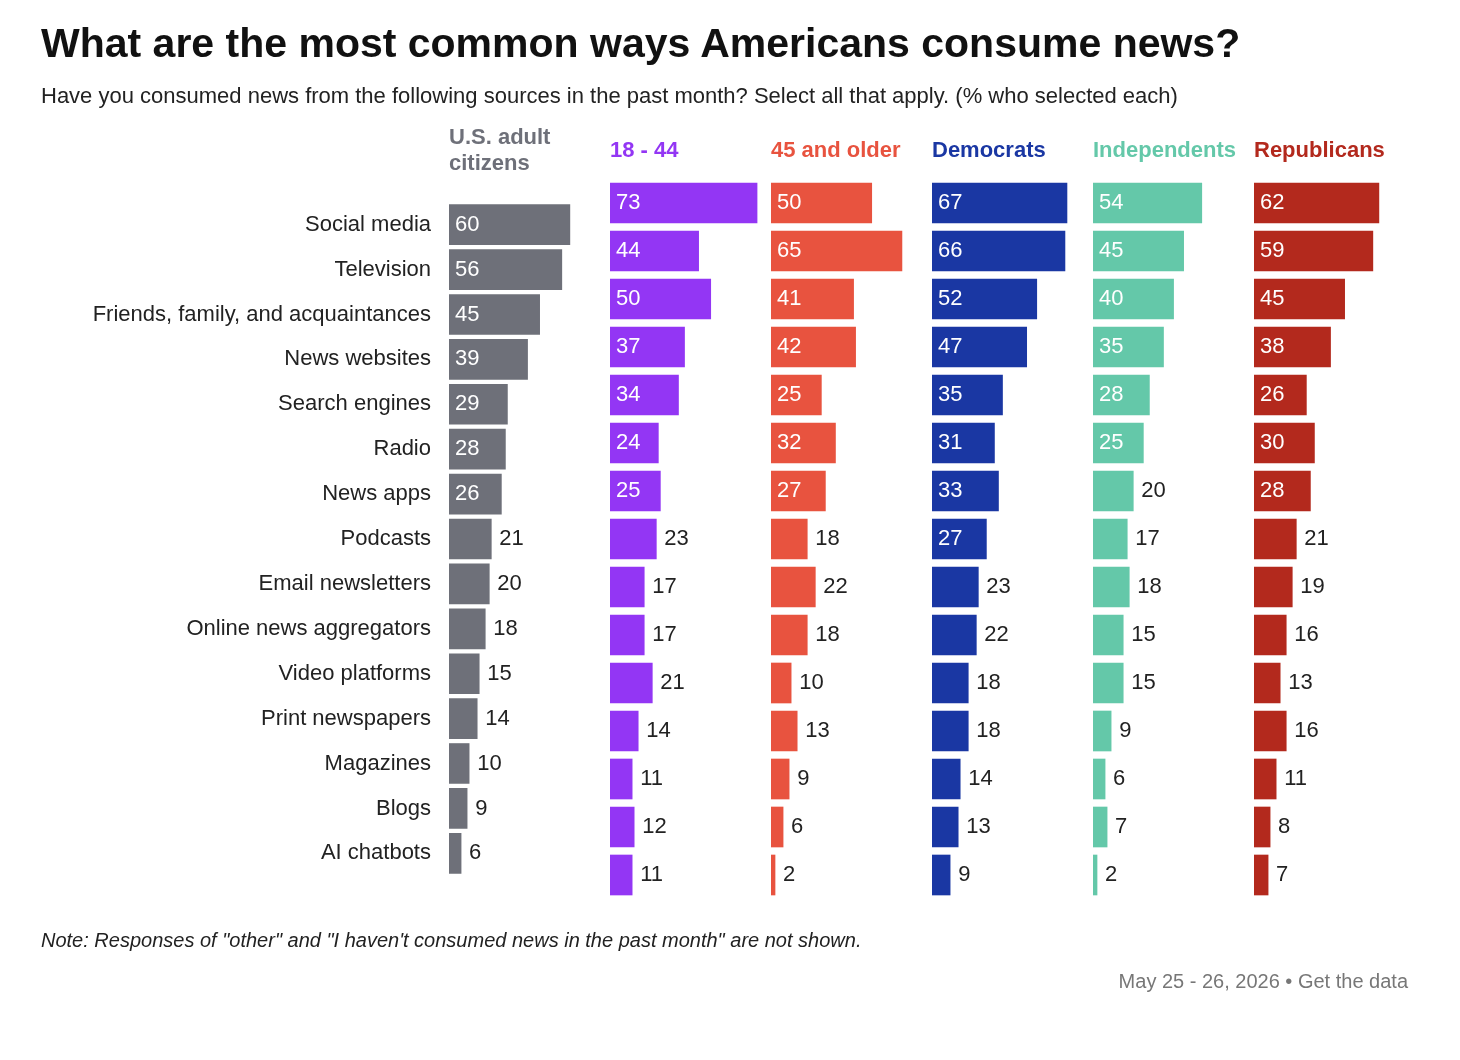  Describe the element at coordinates (1143, 634) in the screenshot. I see `data-label: 15` at that location.